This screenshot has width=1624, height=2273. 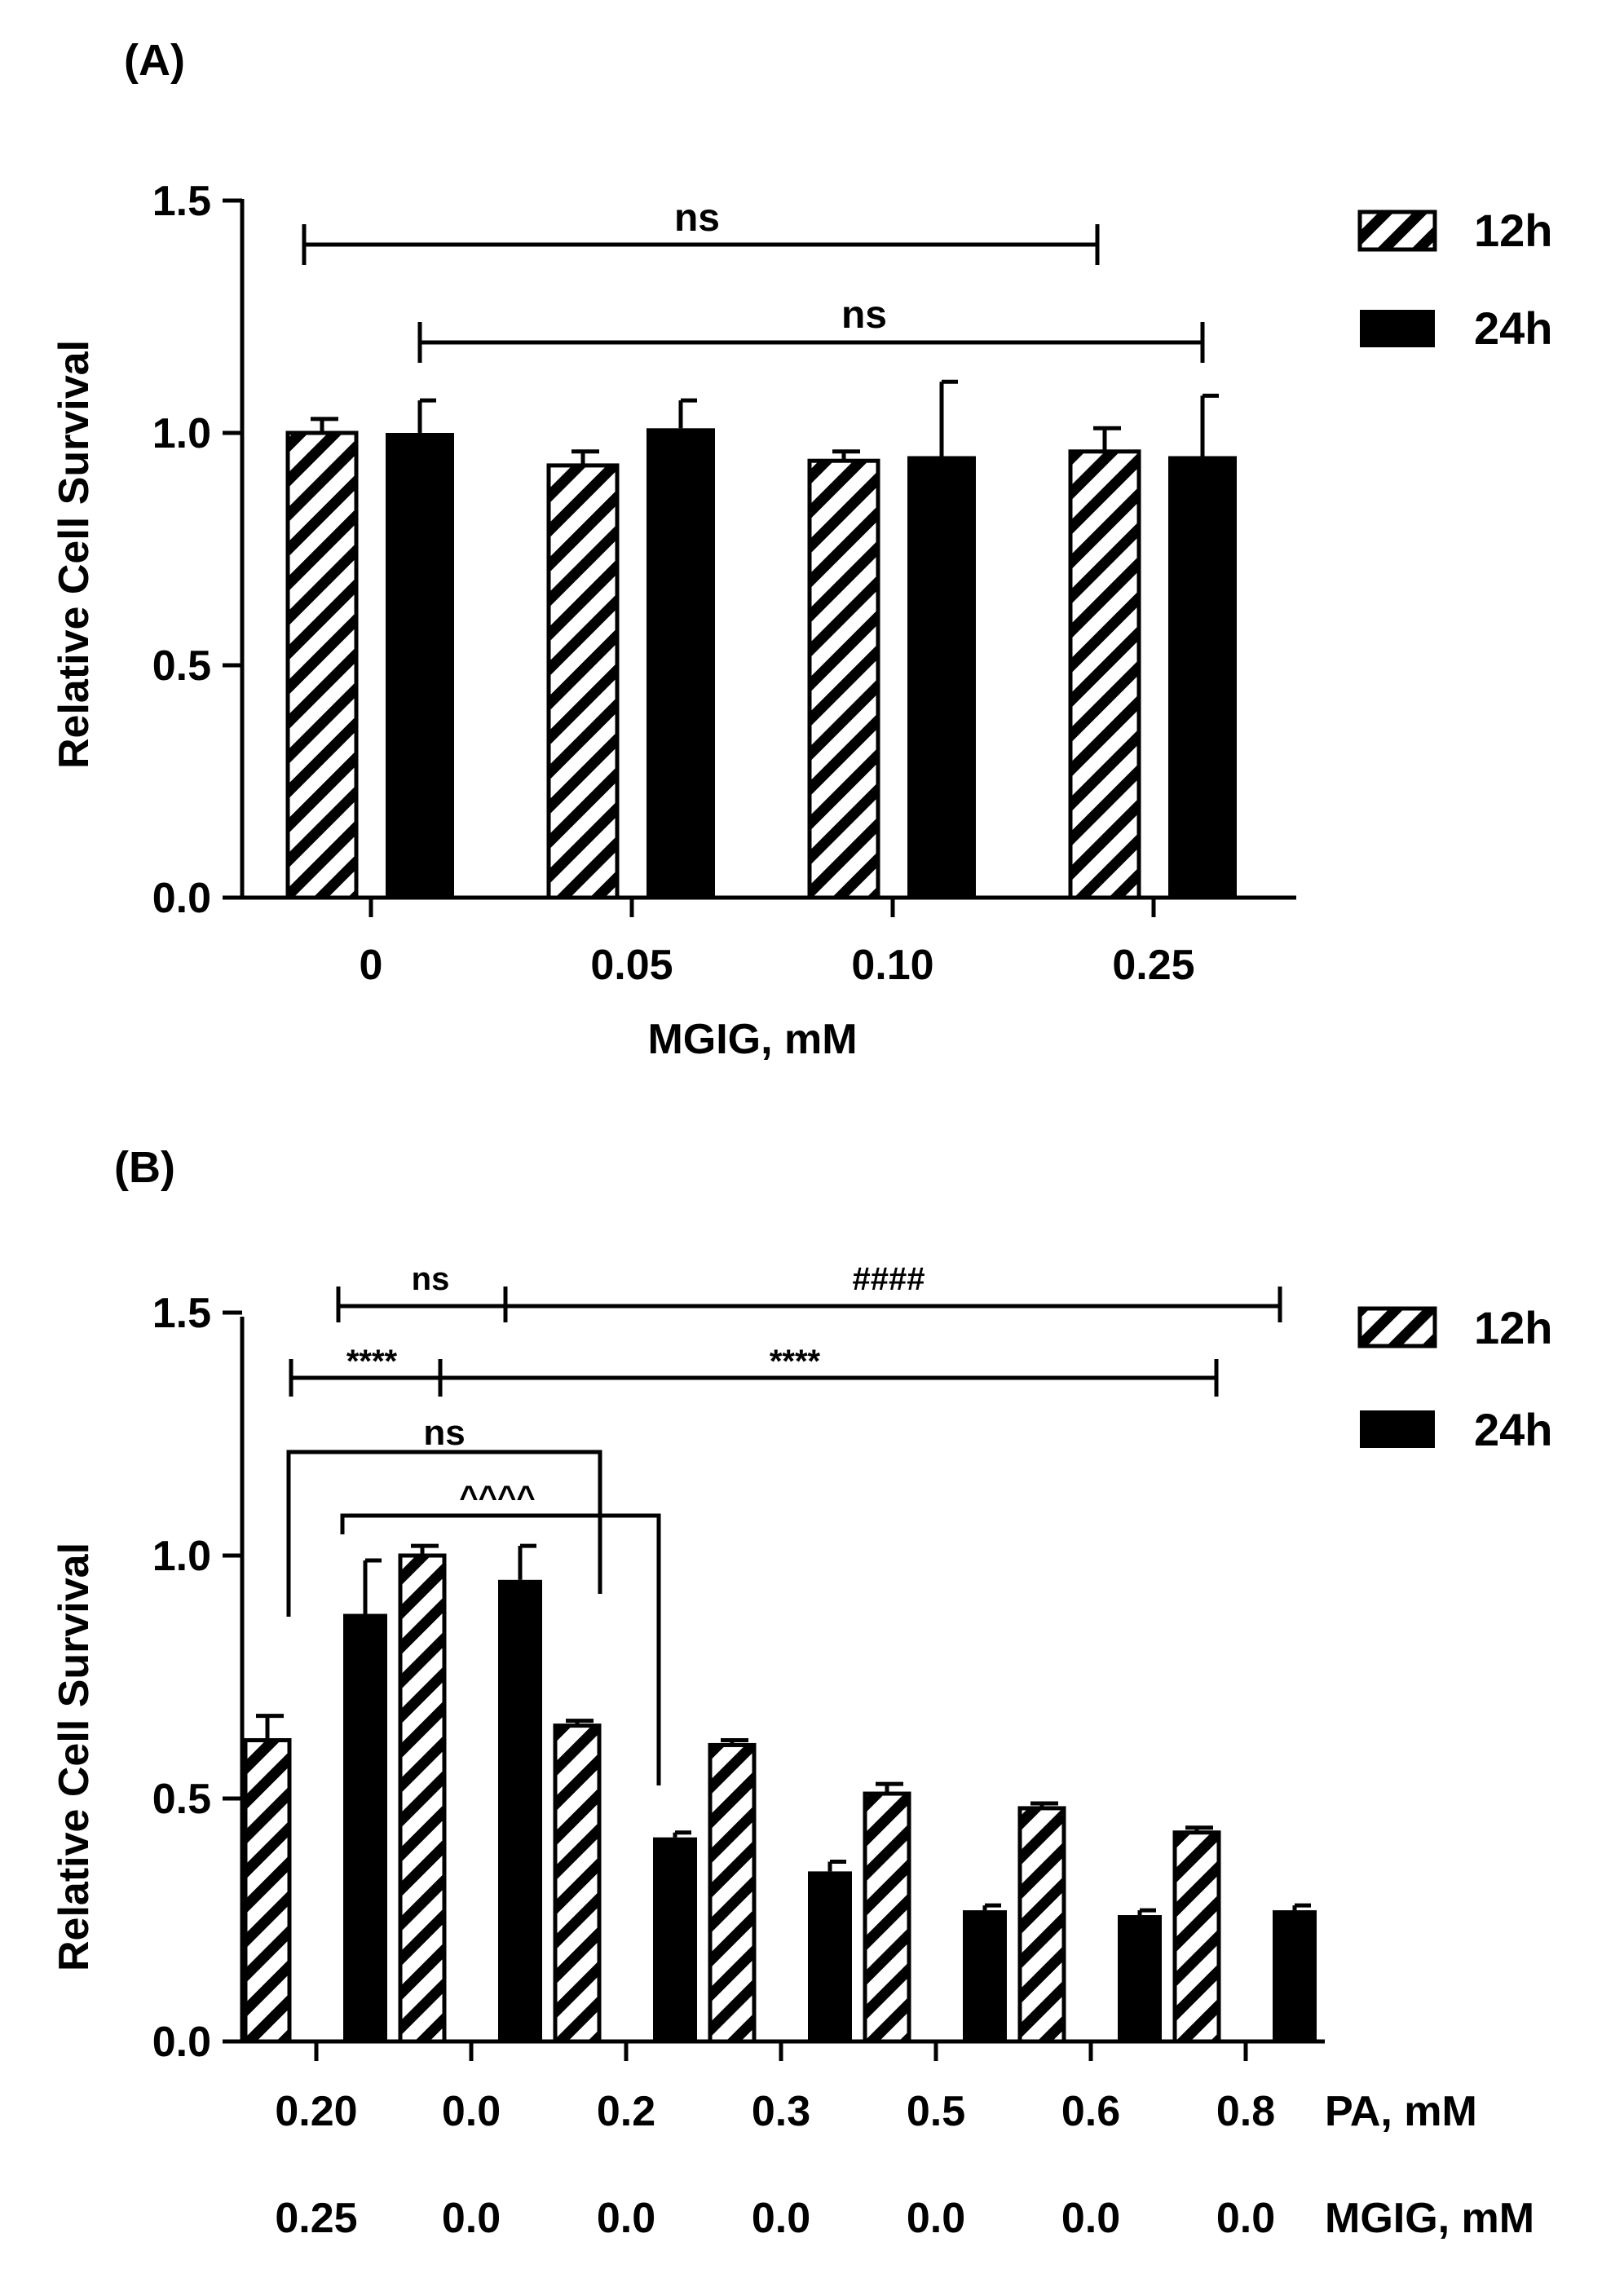 I want to click on panel-a-x-ticks: 0 0.05 0.10 0.25, so click(x=777, y=943).